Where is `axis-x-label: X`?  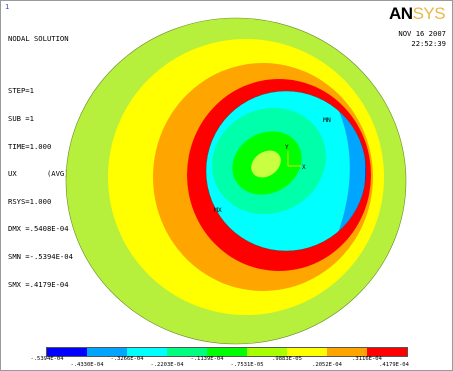 axis-x-label: X is located at coordinates (304, 167).